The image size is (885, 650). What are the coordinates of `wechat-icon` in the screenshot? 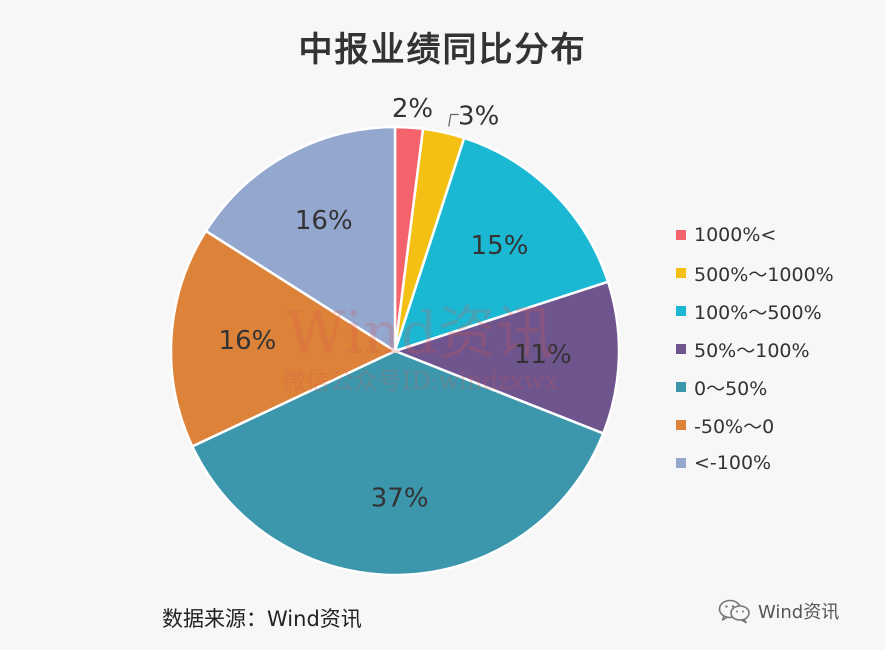 It's located at (734, 611).